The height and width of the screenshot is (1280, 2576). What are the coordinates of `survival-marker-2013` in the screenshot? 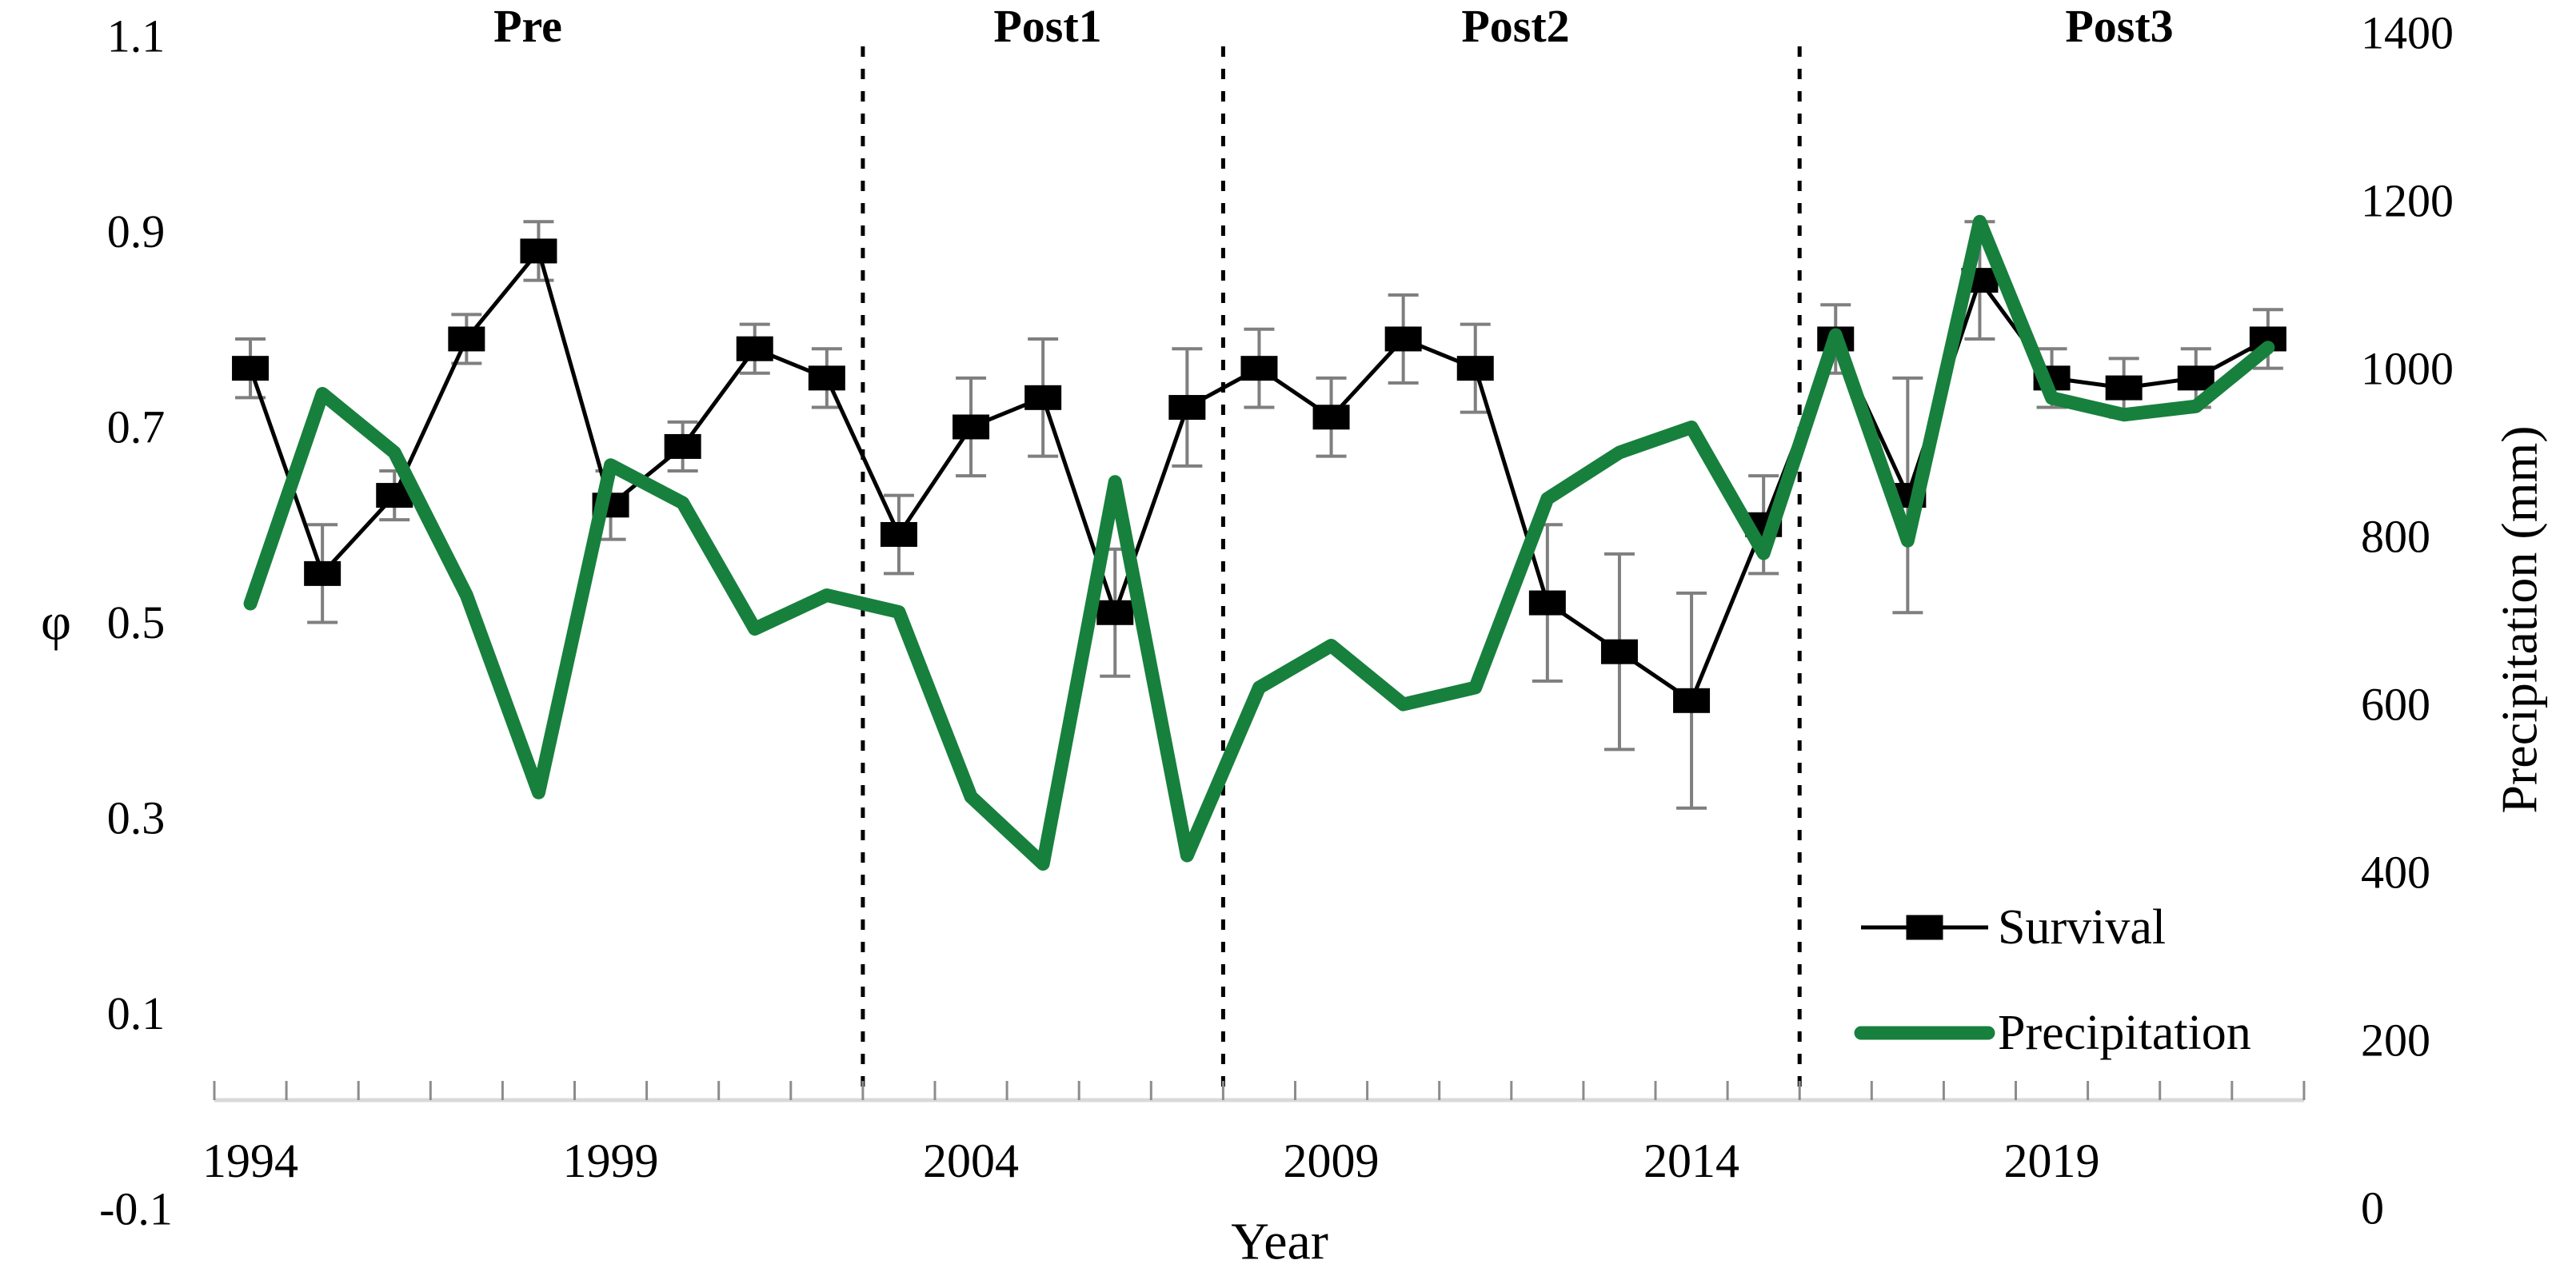 It's located at (1619, 651).